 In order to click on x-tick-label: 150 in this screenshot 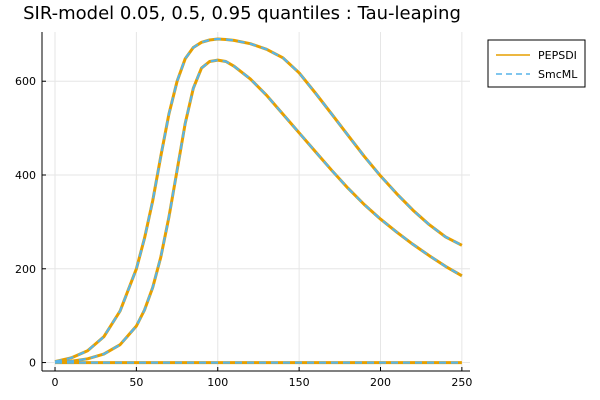, I will do `click(299, 382)`.